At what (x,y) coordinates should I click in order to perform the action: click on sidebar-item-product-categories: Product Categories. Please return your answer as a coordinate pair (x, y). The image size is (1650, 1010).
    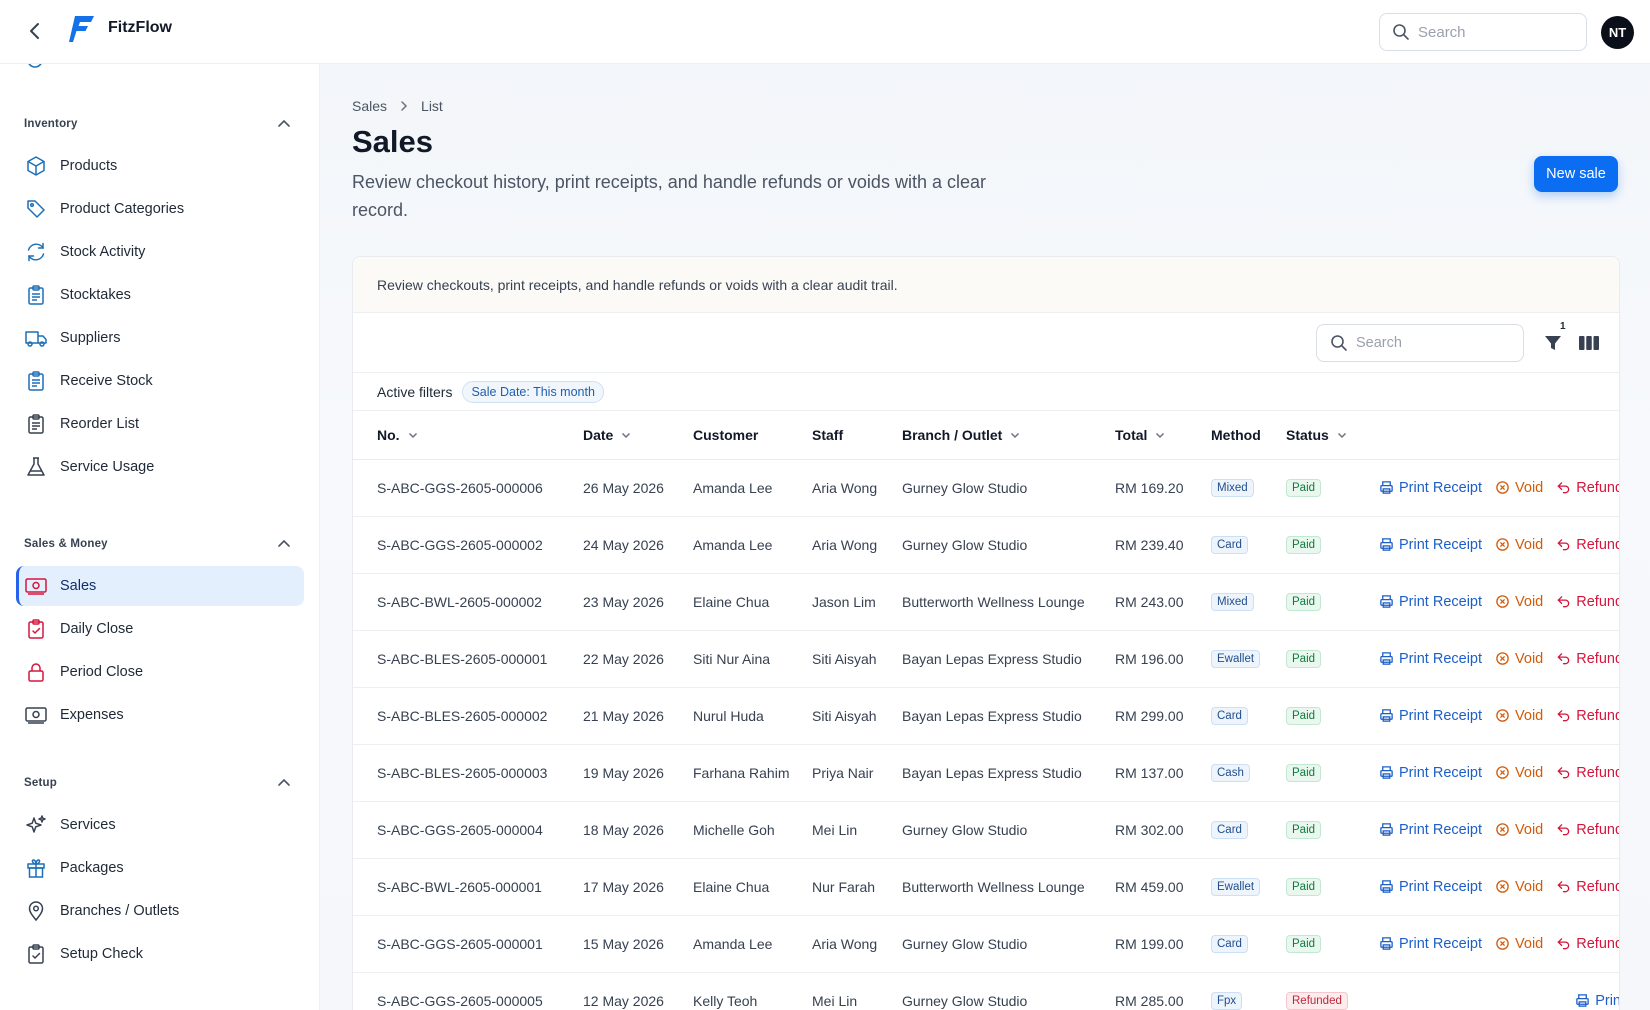
    Looking at the image, I should click on (160, 209).